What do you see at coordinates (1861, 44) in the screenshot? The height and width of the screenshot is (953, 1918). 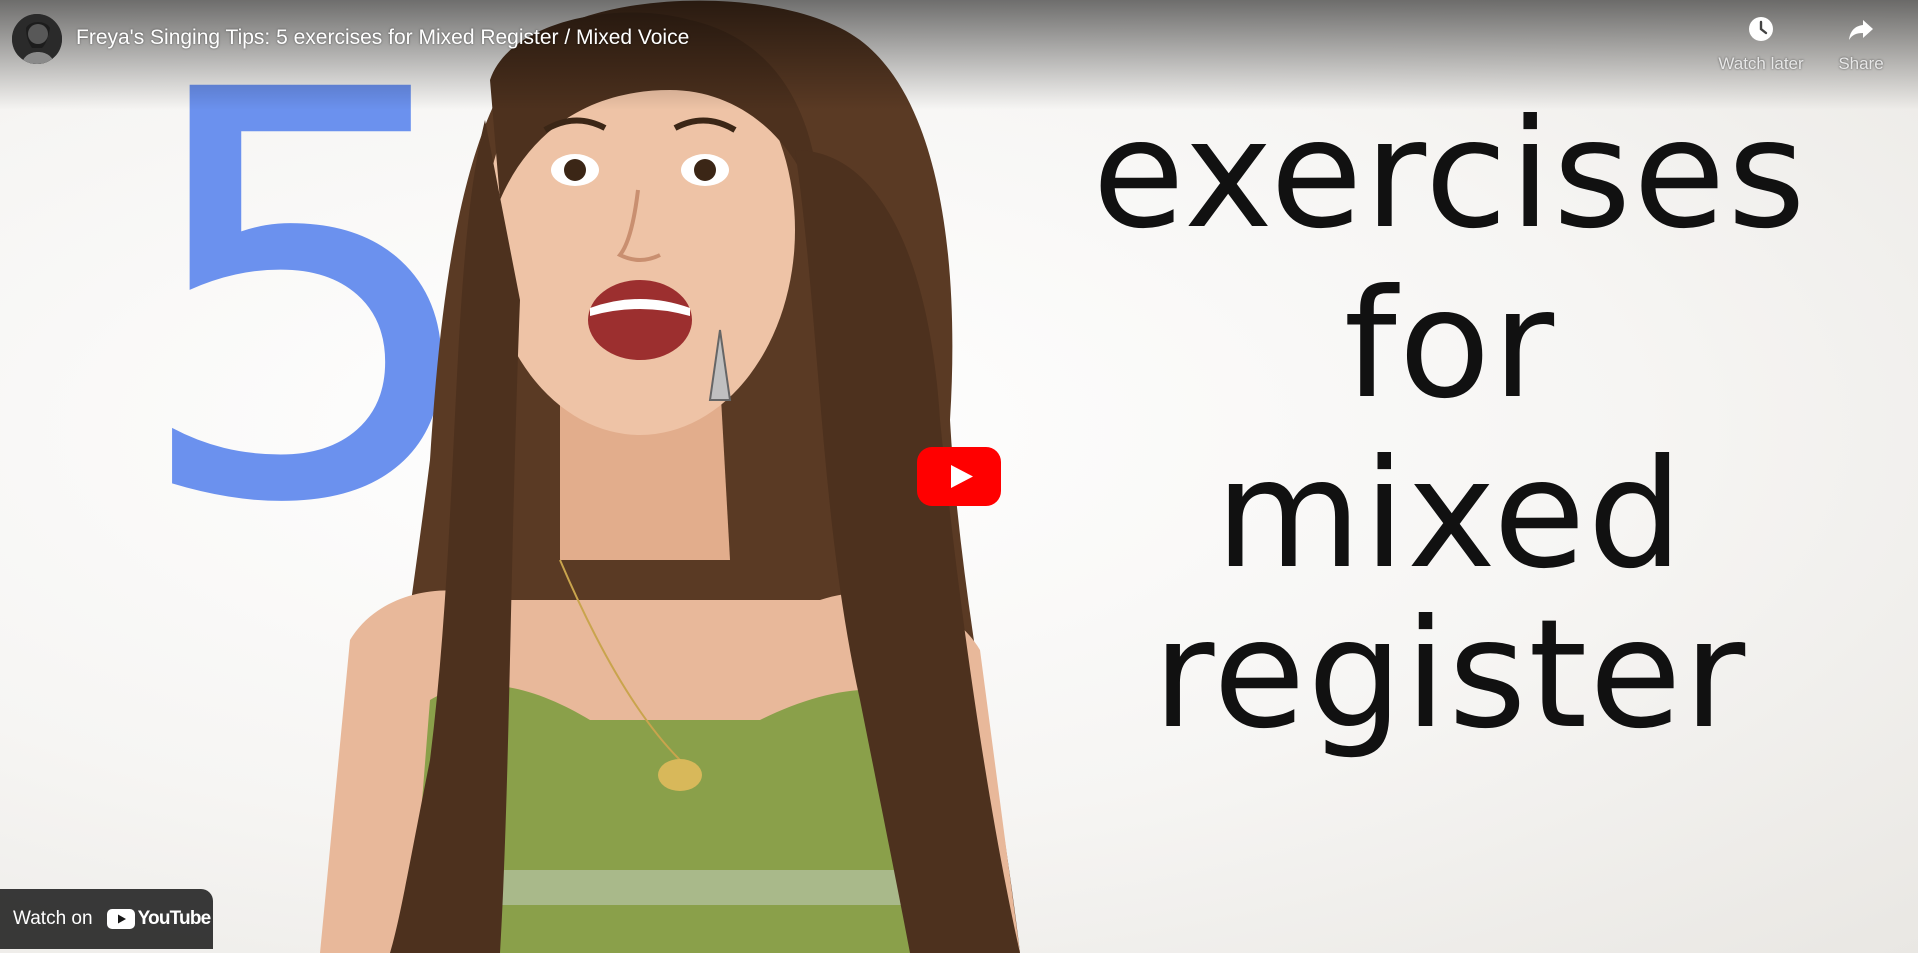 I see `share-button: Share` at bounding box center [1861, 44].